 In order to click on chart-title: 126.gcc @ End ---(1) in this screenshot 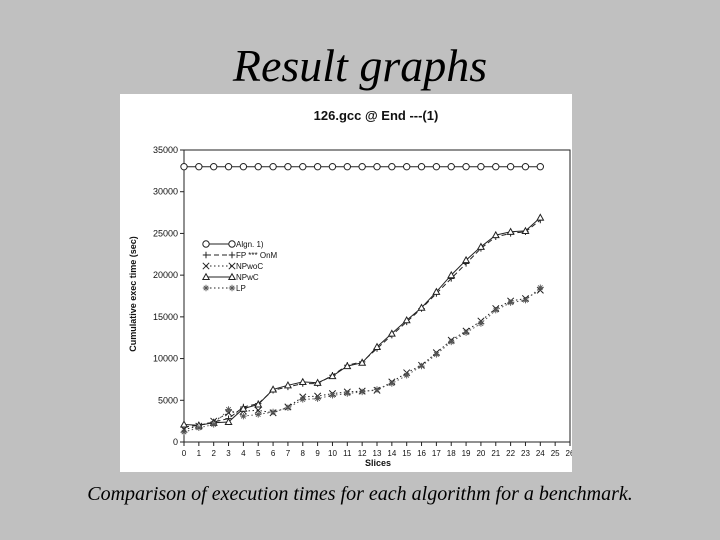, I will do `click(376, 115)`.